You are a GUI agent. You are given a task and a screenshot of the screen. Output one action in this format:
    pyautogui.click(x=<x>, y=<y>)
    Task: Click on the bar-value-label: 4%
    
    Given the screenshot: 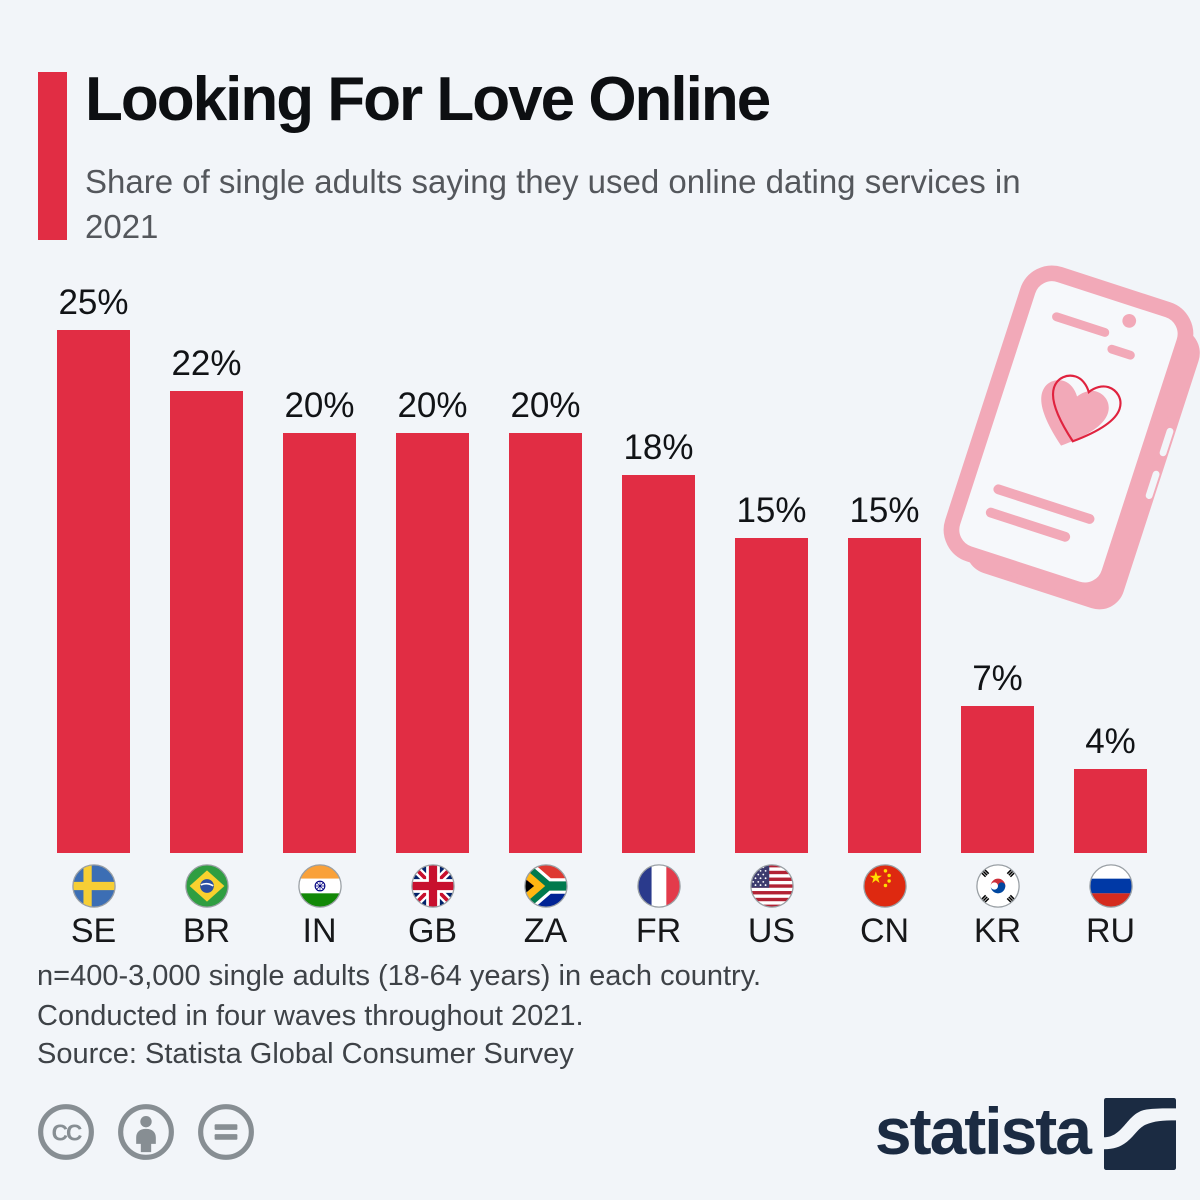 What is the action you would take?
    pyautogui.click(x=1110, y=741)
    